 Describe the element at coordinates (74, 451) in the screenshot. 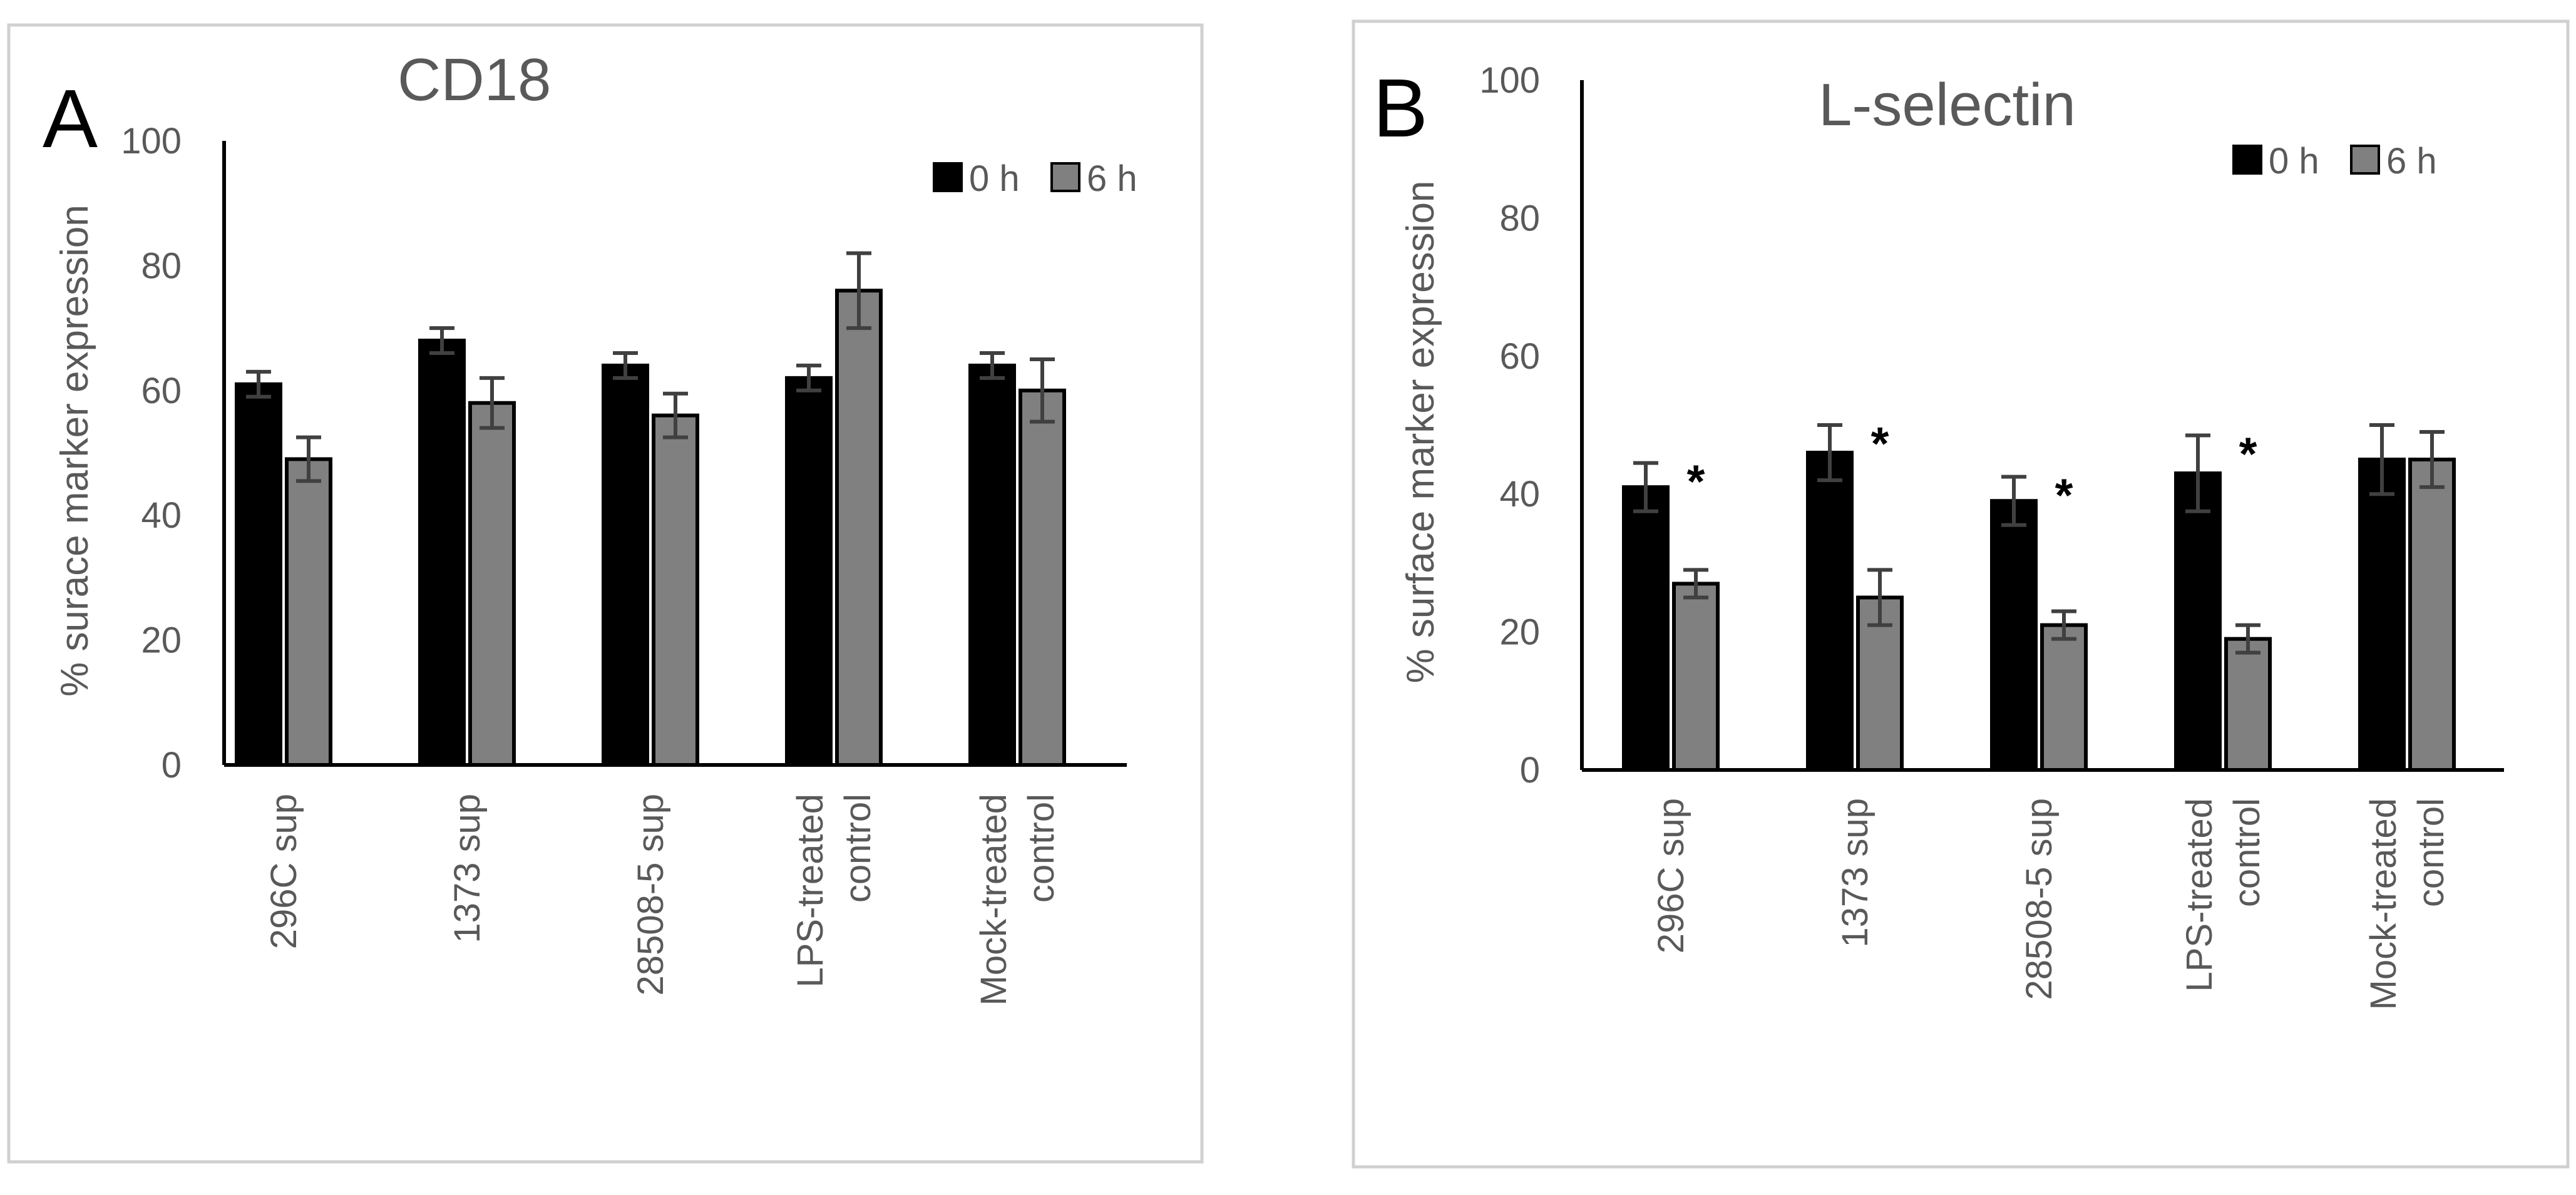

I see `y-axis-label: % surace marker expression` at that location.